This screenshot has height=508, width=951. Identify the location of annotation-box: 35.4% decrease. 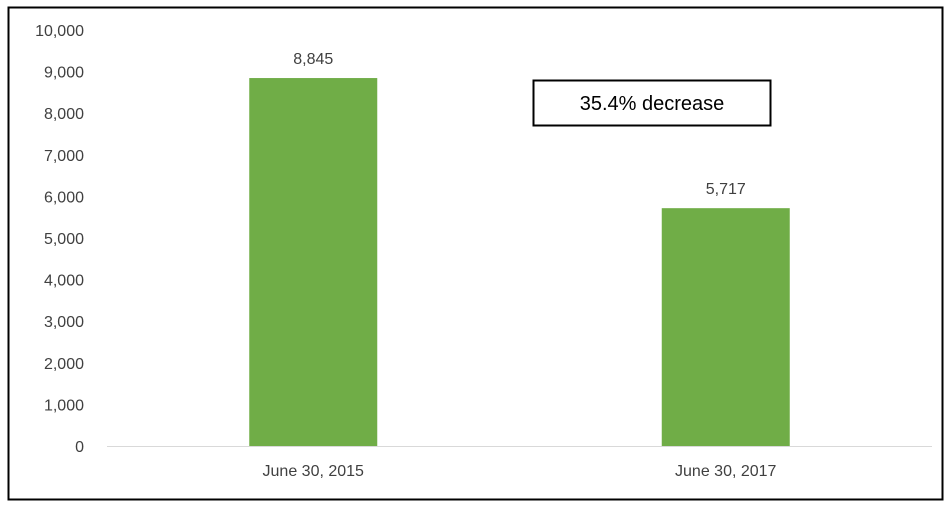
(652, 103).